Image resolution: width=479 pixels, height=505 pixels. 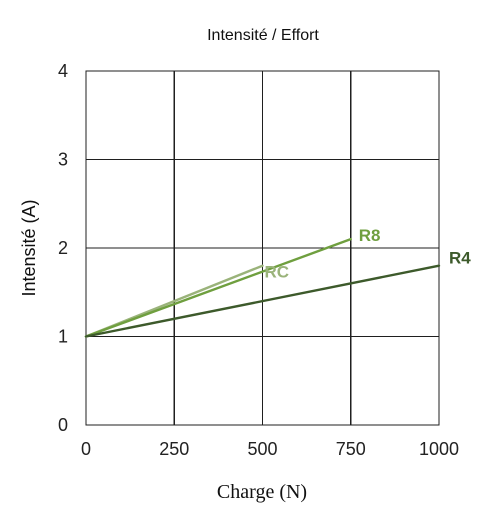 What do you see at coordinates (439, 449) in the screenshot?
I see `x-tick-label: 1000` at bounding box center [439, 449].